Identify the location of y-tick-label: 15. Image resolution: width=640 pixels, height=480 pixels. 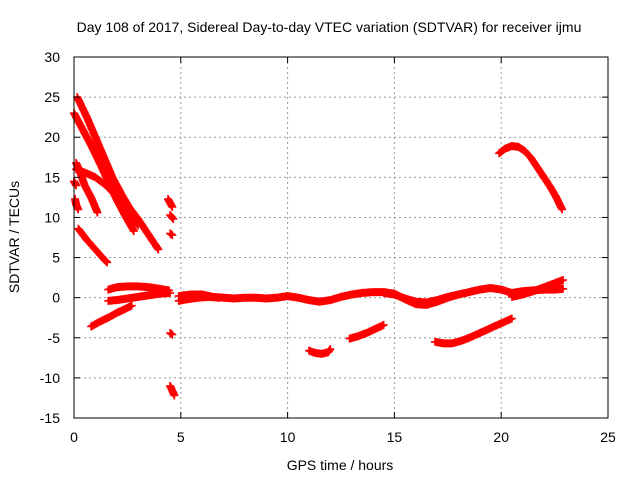
(52, 177).